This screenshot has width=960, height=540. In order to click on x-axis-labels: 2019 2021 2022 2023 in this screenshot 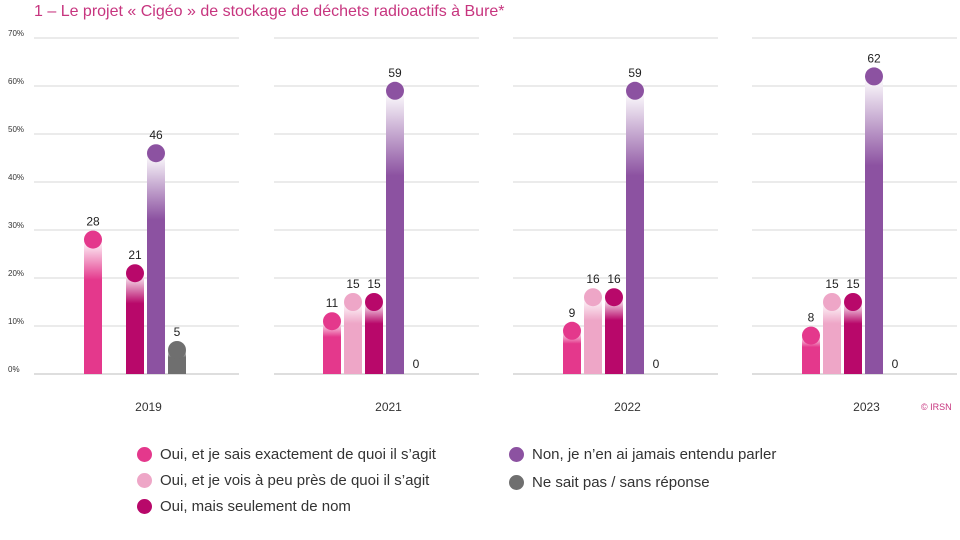, I will do `click(507, 407)`.